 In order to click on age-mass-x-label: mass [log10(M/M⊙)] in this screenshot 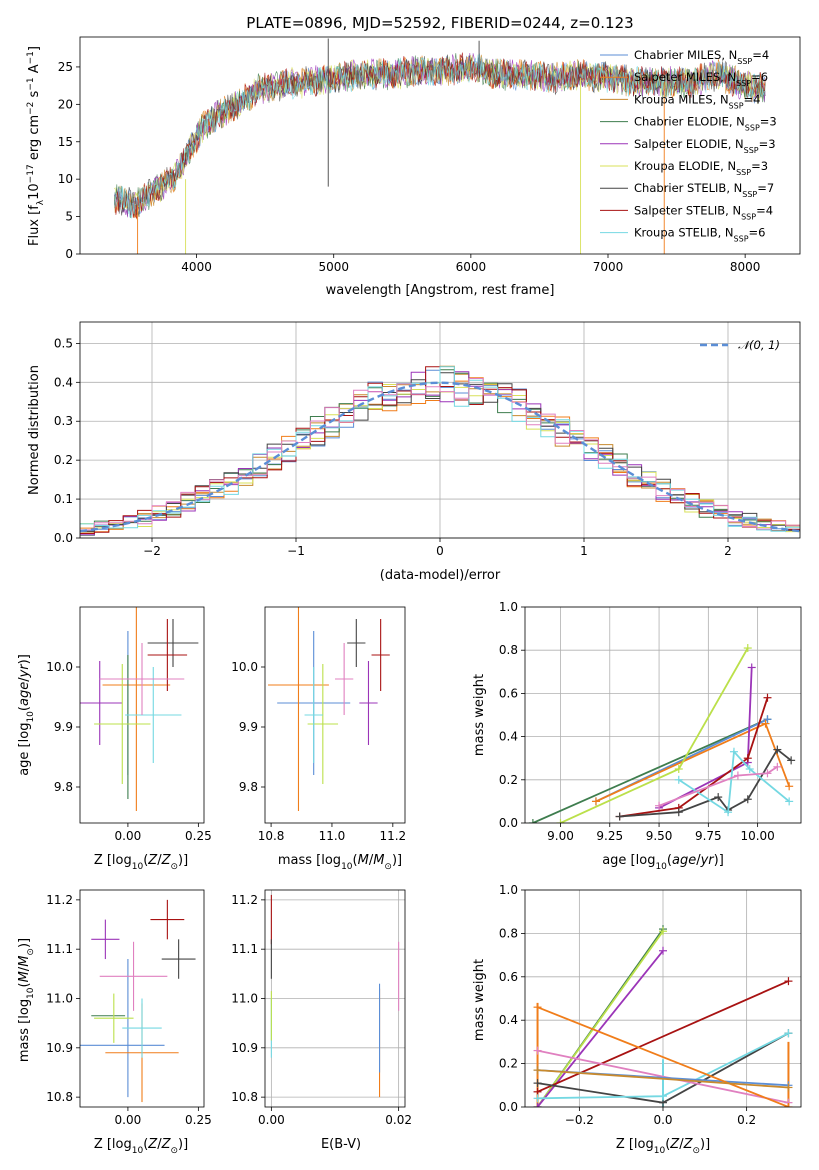, I will do `click(340, 862)`.